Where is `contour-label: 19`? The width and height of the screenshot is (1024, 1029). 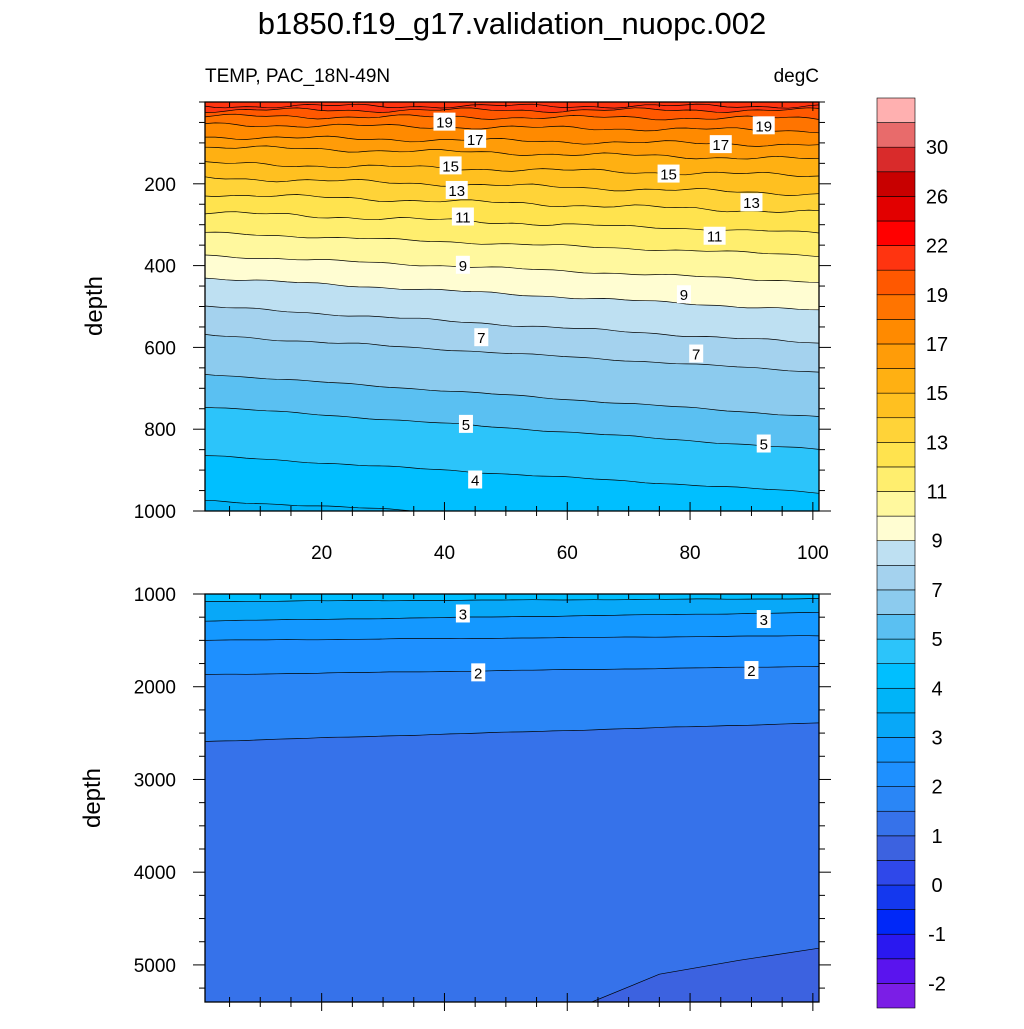
contour-label: 19 is located at coordinates (444, 123).